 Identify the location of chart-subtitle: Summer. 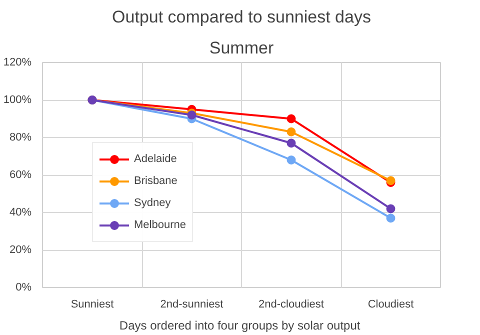
(241, 48).